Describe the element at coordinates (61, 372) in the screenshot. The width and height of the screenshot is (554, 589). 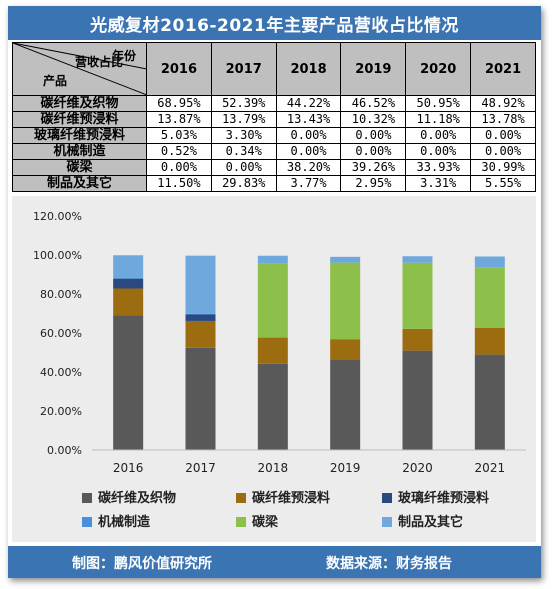
I see `y-tick-label: 40.00%` at that location.